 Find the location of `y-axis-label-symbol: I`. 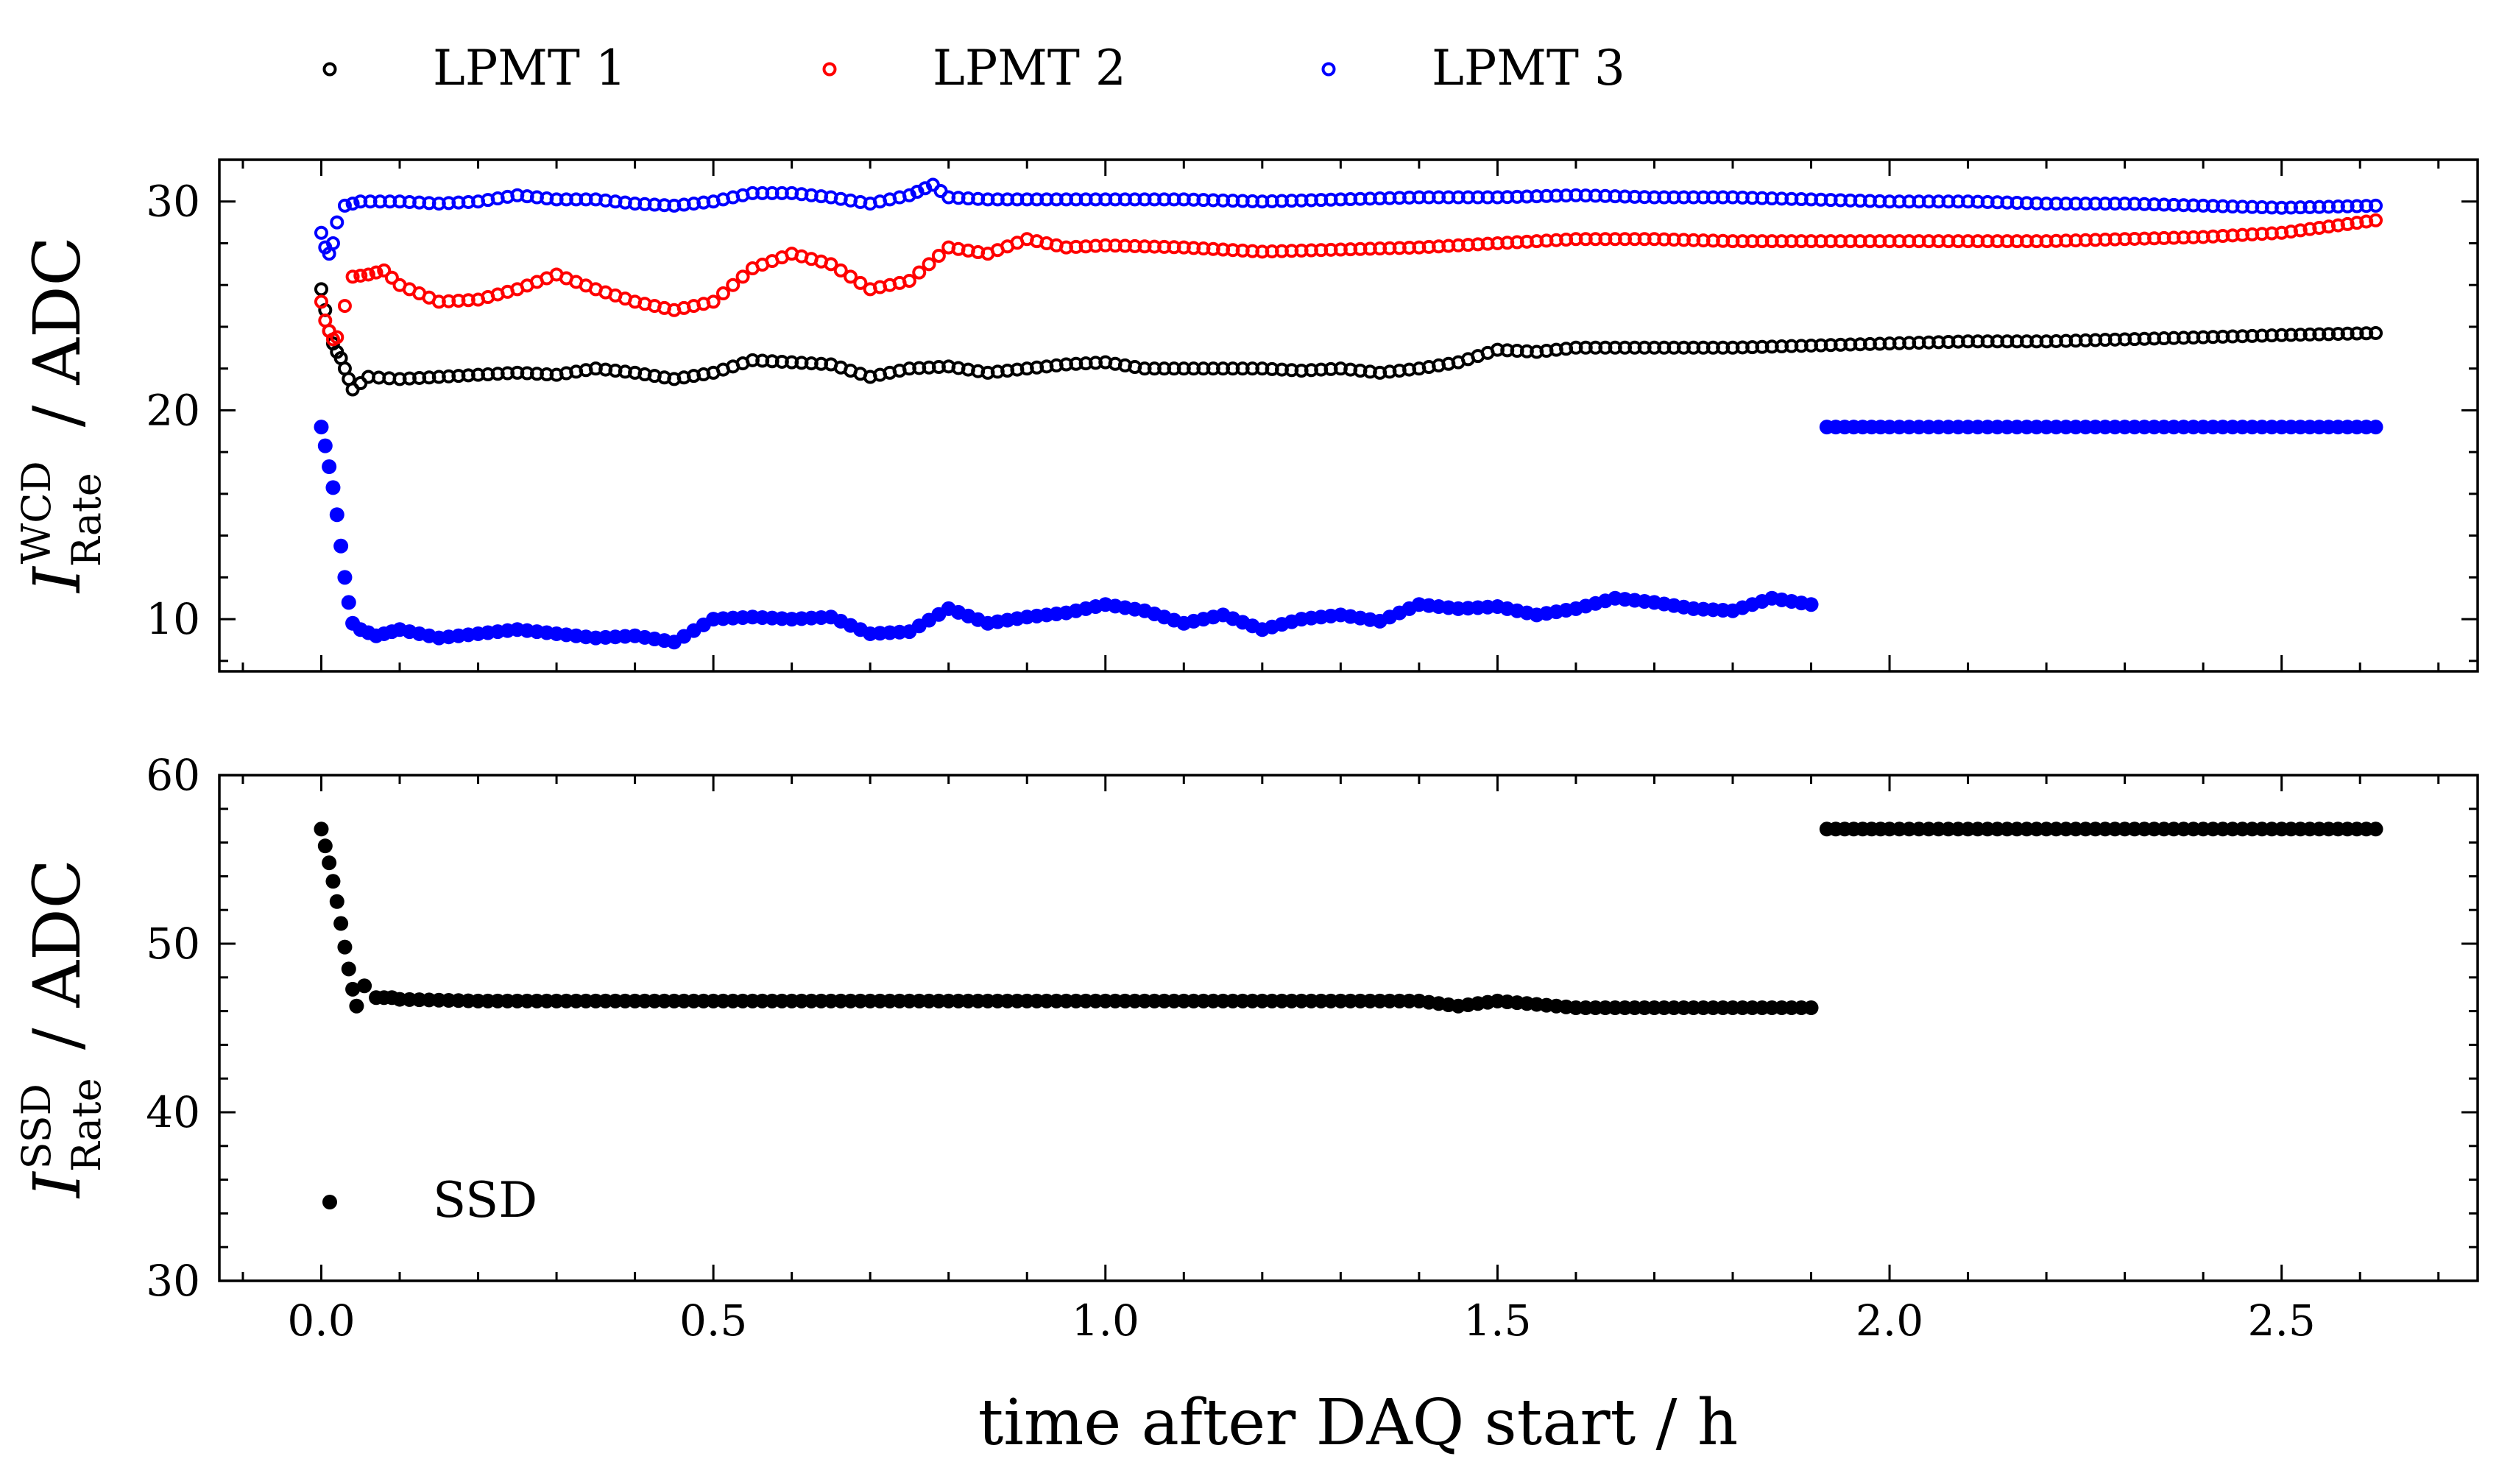

y-axis-label-symbol: I is located at coordinates (57, 1184).